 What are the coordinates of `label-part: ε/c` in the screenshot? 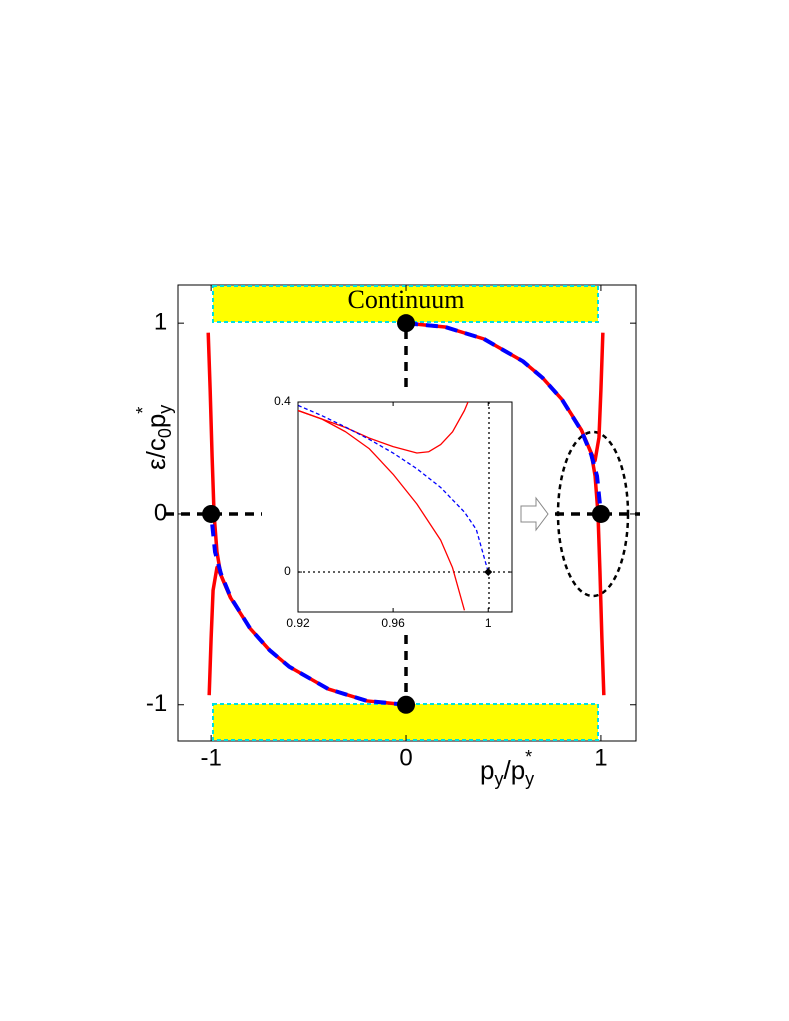 It's located at (156, 454).